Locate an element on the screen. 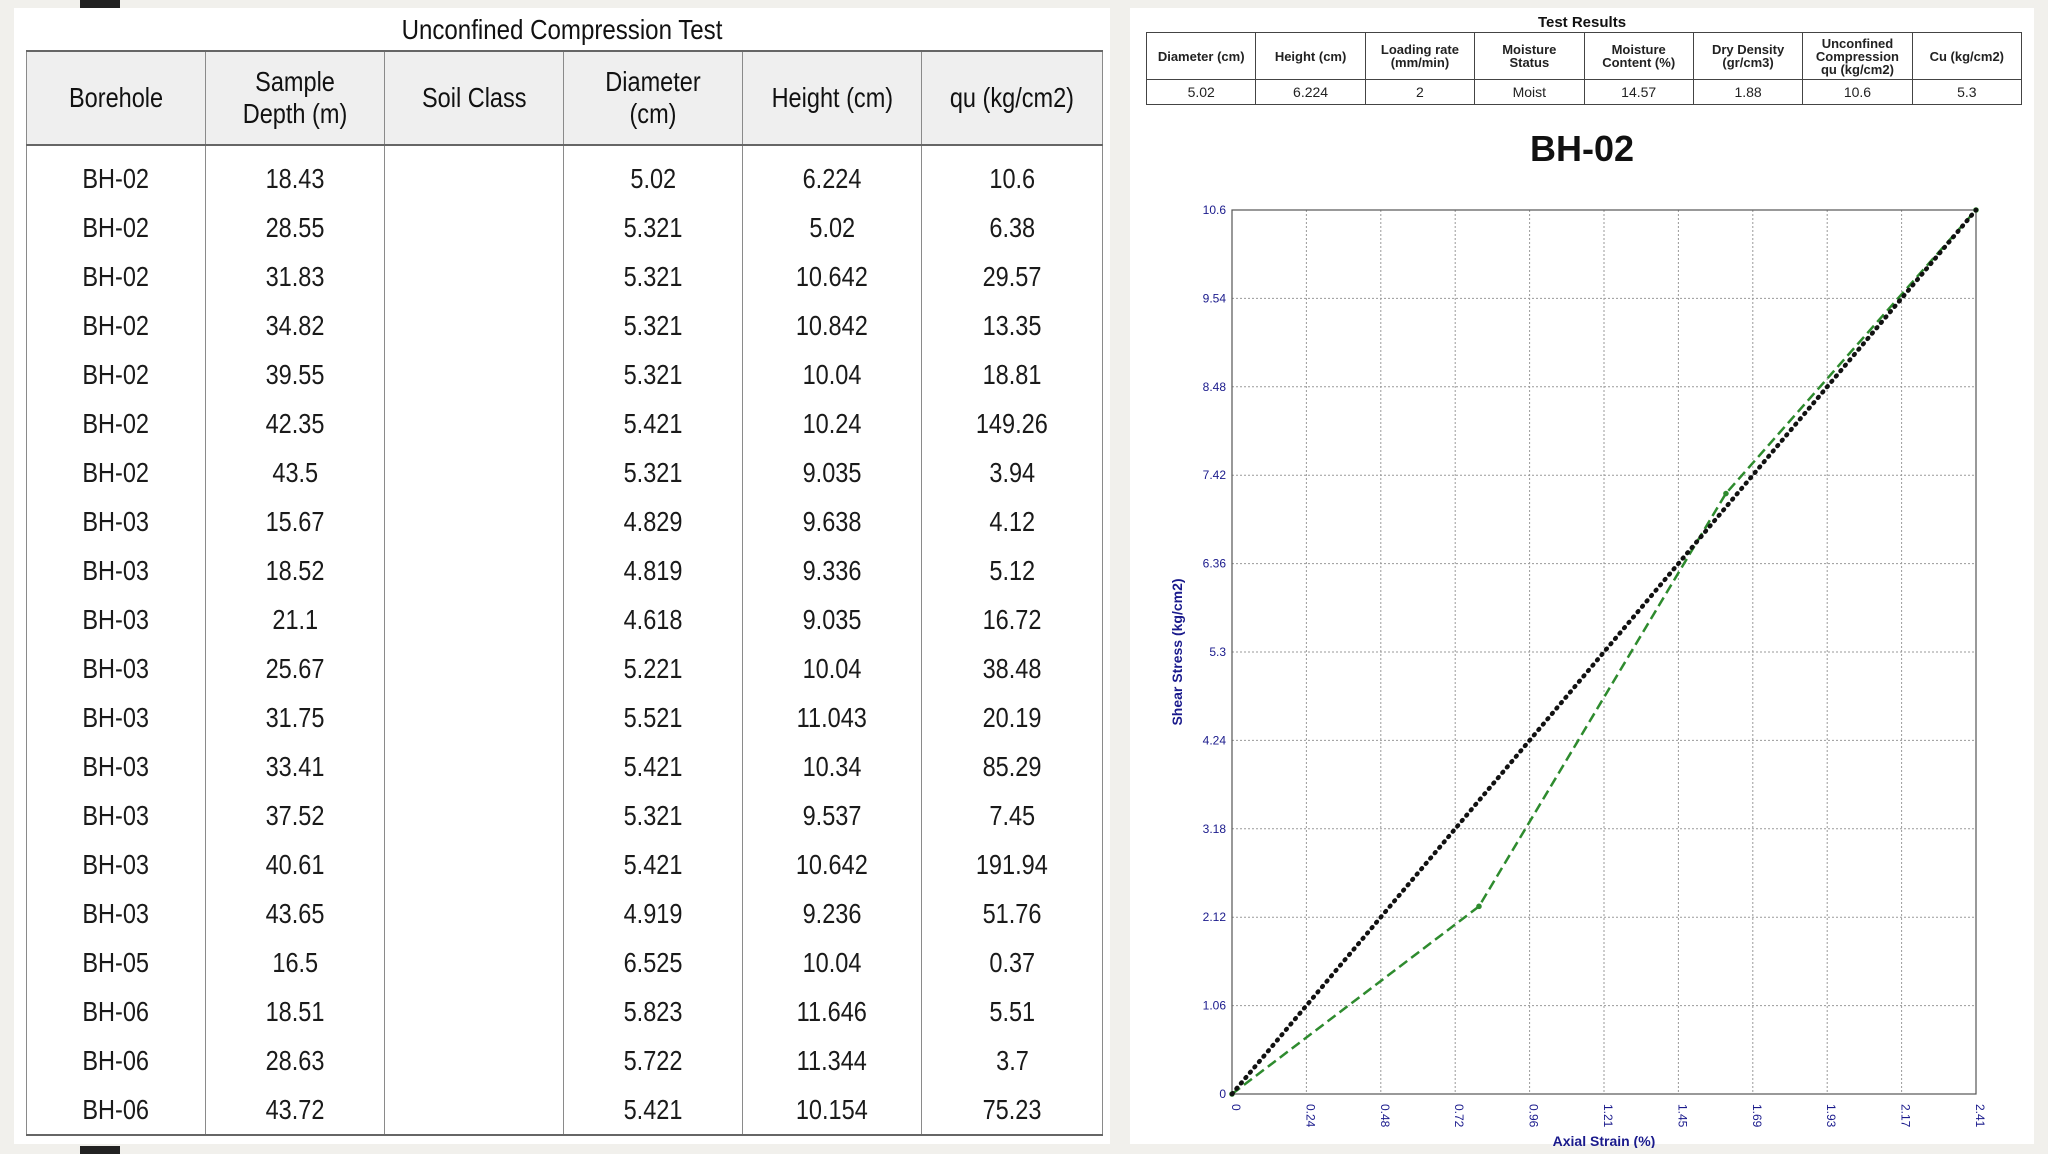 The height and width of the screenshot is (1154, 2048). table-row: BH-02 39.55 5.321 10.04 18.81 is located at coordinates (564, 374).